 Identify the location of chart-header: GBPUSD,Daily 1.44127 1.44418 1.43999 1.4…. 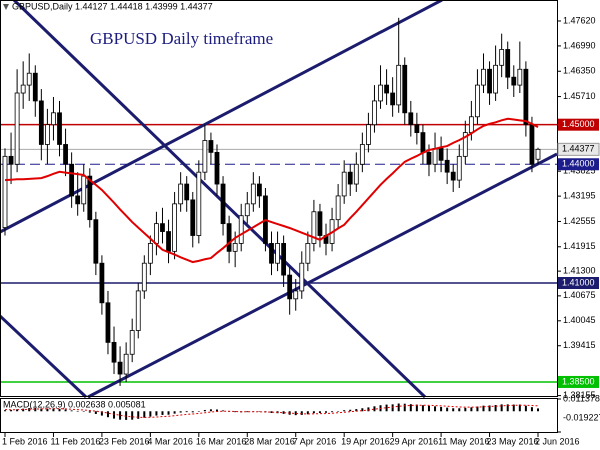
(112, 6).